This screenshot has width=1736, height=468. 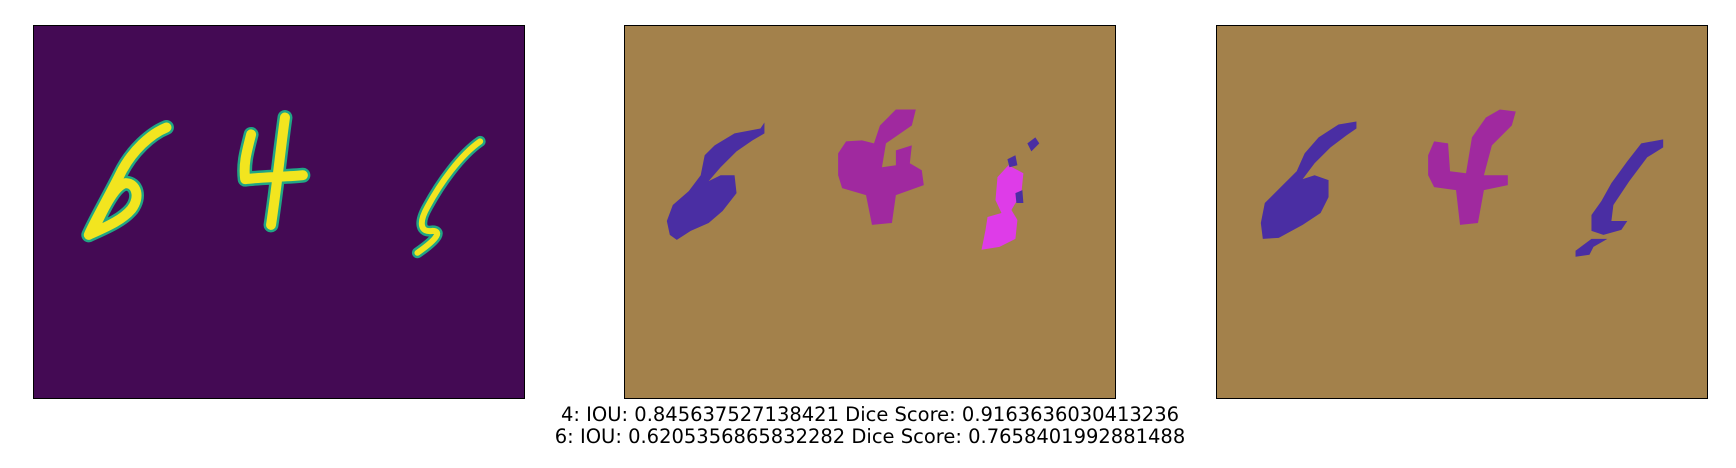 What do you see at coordinates (274, 171) in the screenshot?
I see `digit-four-input` at bounding box center [274, 171].